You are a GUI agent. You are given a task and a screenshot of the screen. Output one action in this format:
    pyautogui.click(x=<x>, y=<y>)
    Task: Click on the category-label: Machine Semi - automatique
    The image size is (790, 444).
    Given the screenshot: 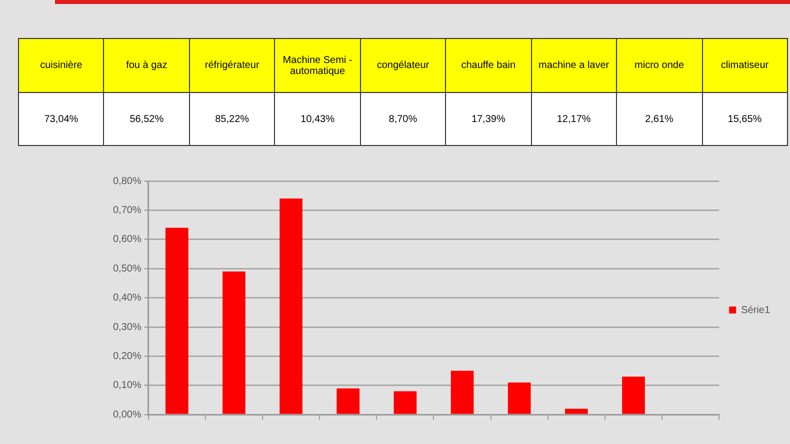 What is the action you would take?
    pyautogui.click(x=317, y=65)
    